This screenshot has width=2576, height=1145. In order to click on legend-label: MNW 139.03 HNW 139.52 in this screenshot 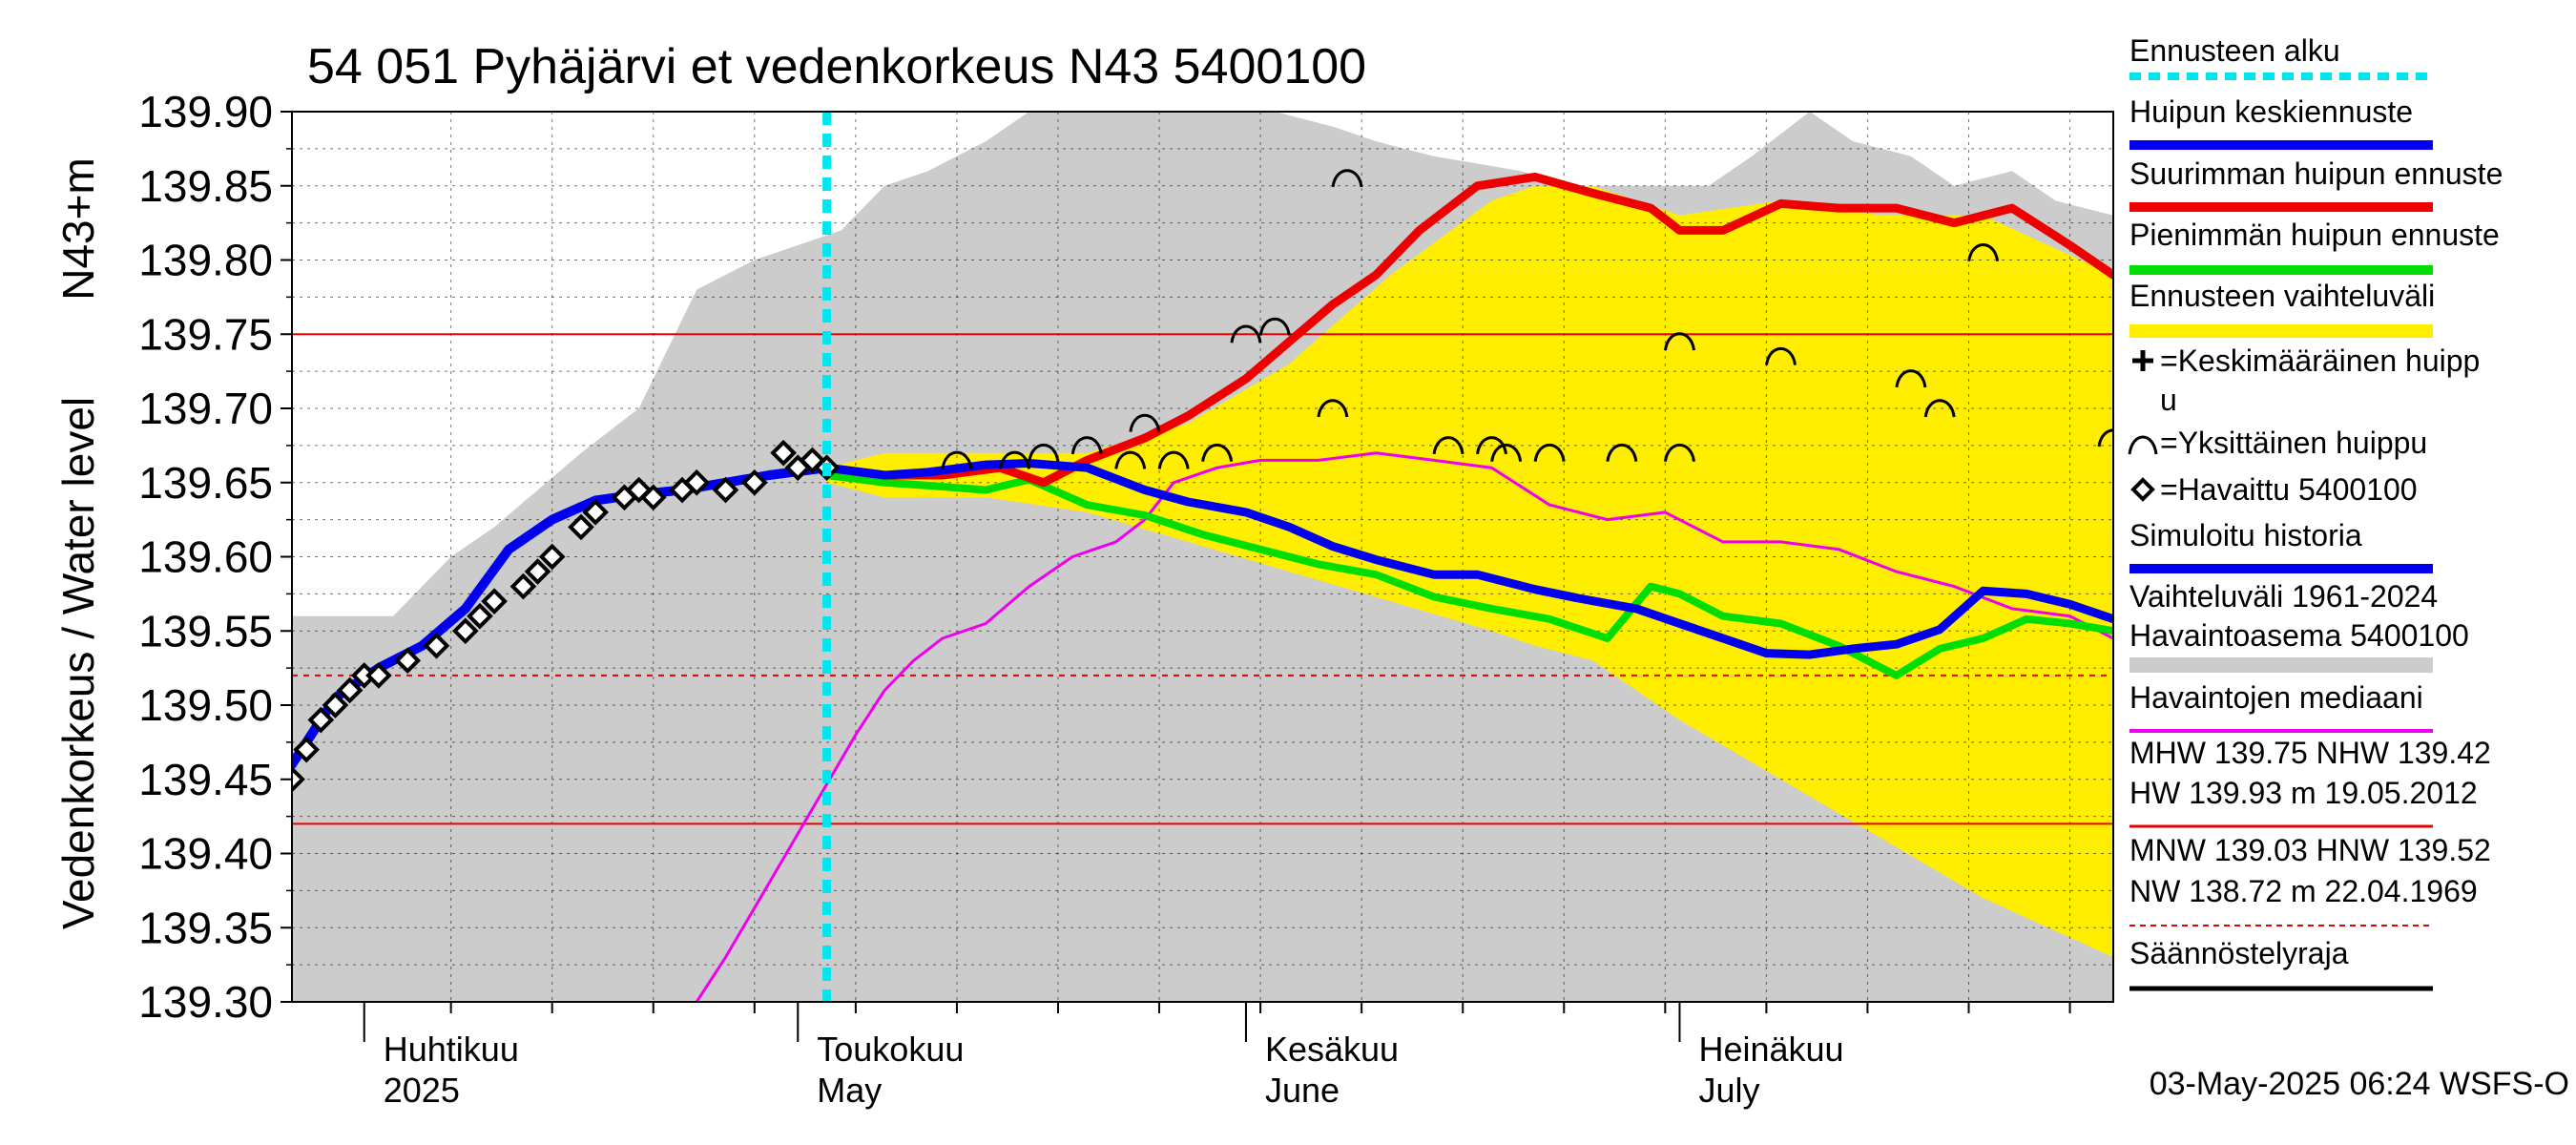, I will do `click(2310, 850)`.